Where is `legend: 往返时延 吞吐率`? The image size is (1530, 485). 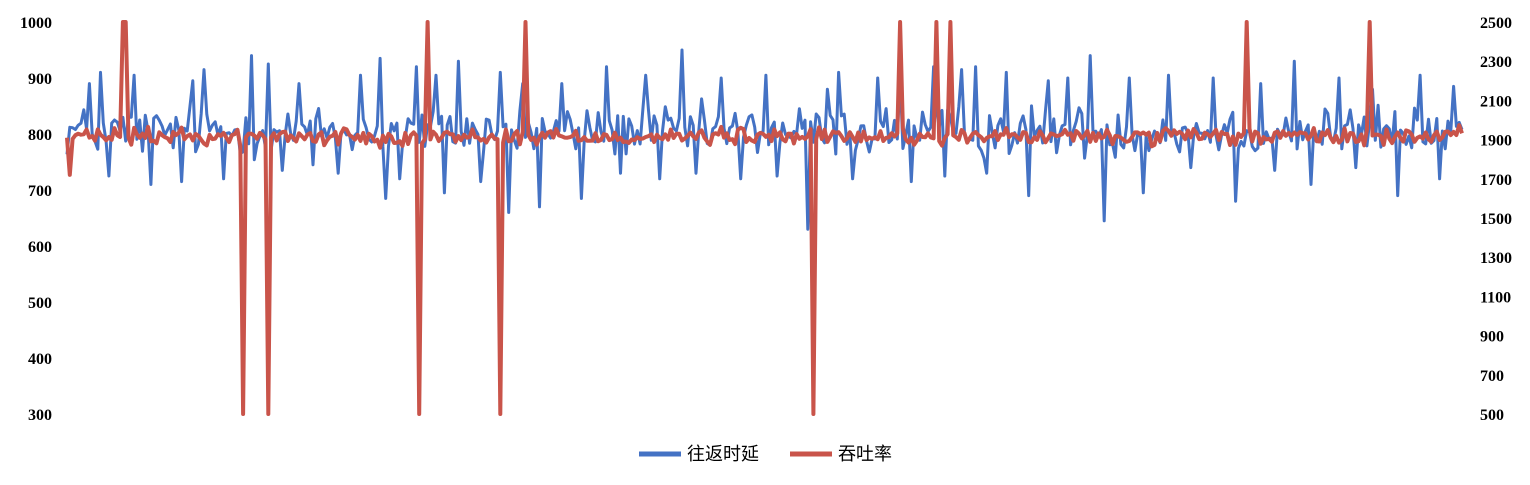 legend: 往返时延 吞吐率 is located at coordinates (765, 454).